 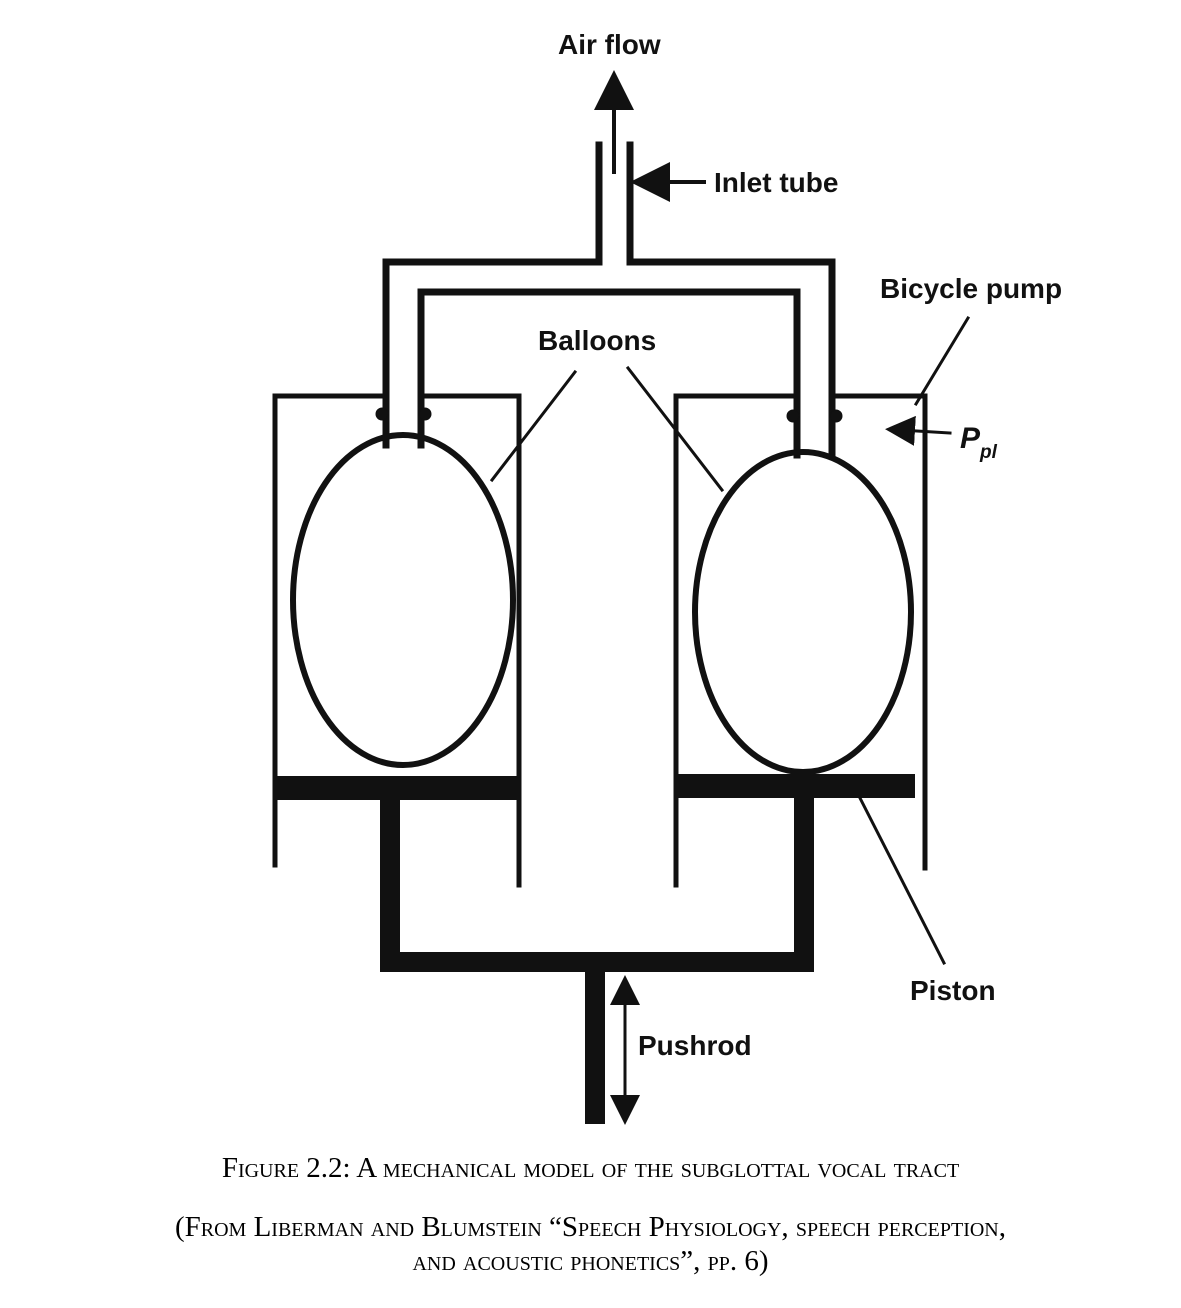 I want to click on branch-tube-inner, so click(x=609, y=355).